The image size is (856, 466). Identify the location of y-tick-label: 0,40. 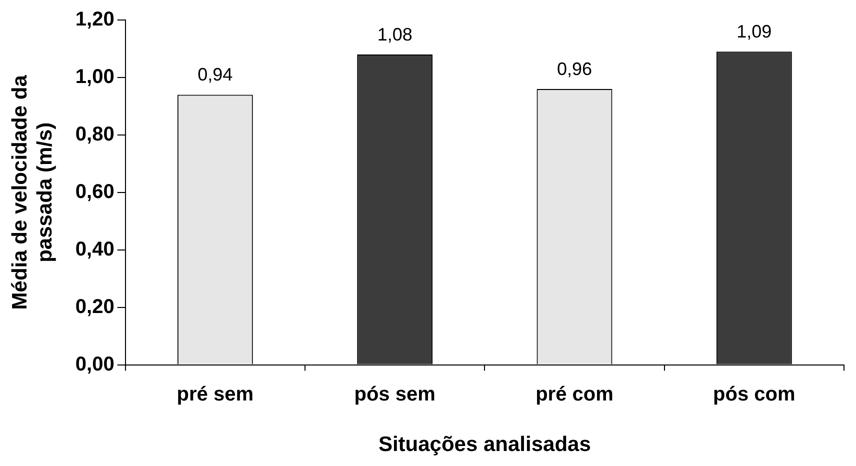
(94, 249).